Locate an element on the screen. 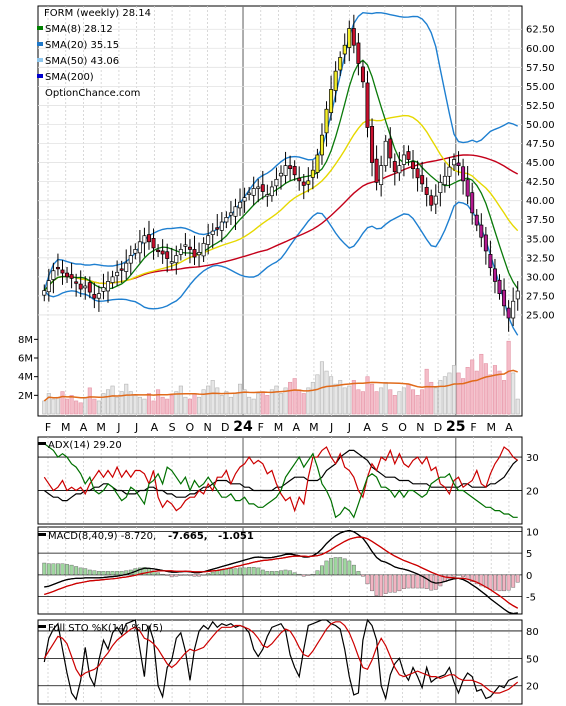 Image resolution: width=566 pixels, height=706 pixels. month-label: A is located at coordinates (84, 427).